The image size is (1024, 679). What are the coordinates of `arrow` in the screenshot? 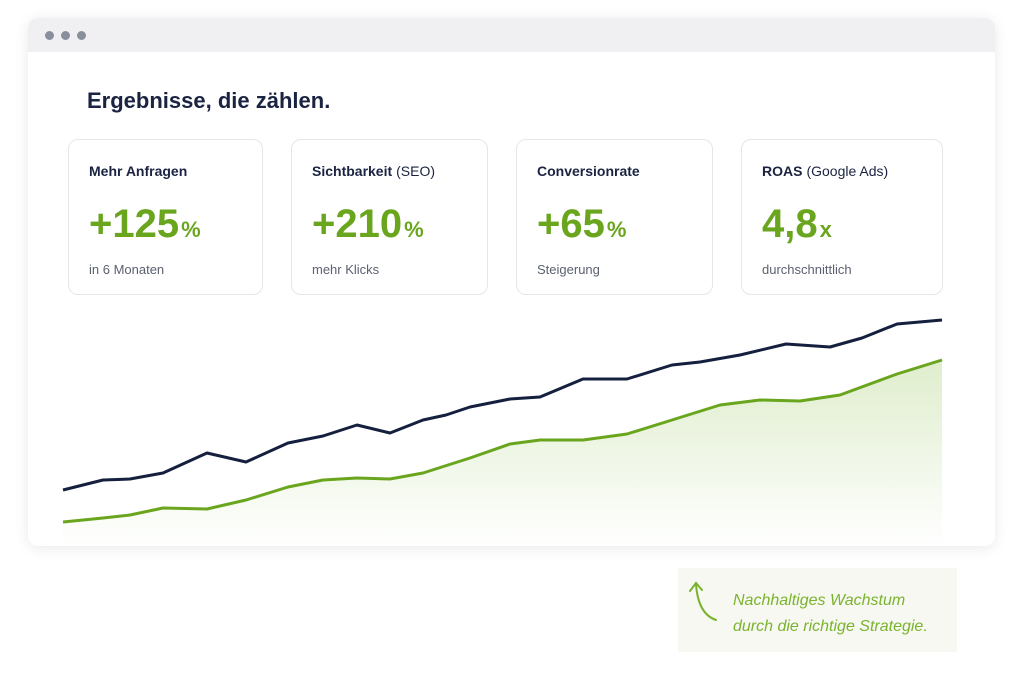 It's located at (703, 601).